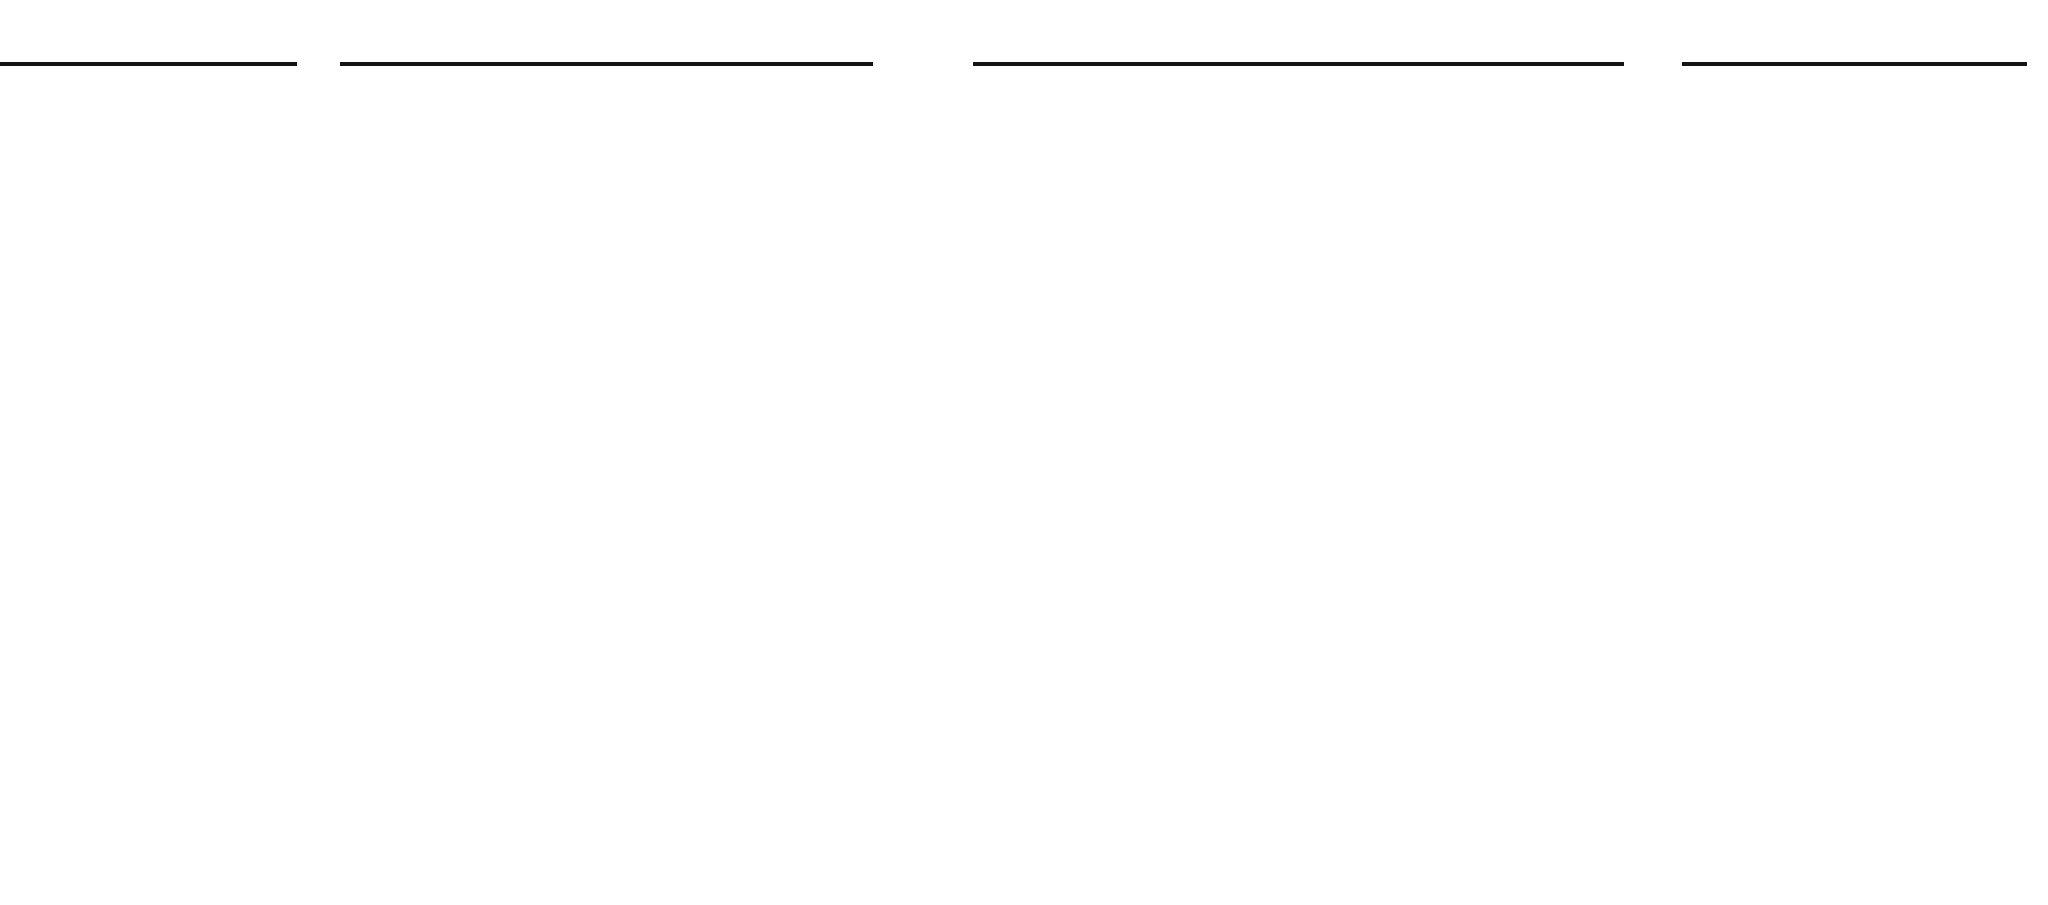 This screenshot has width=2048, height=905. Describe the element at coordinates (1298, 36) in the screenshot. I see `group-header-c` at that location.